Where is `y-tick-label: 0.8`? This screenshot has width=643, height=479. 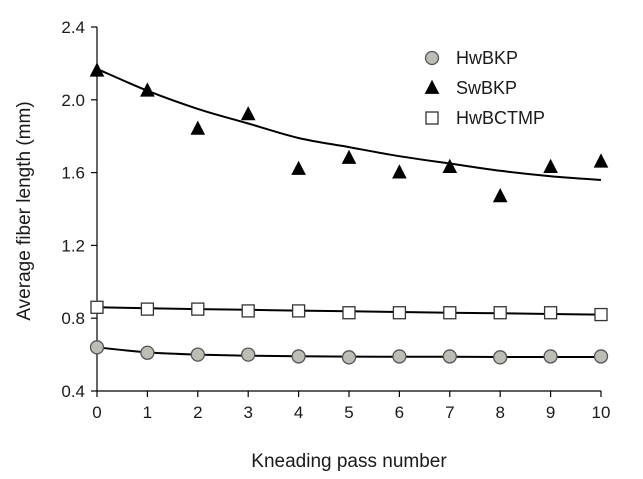 y-tick-label: 0.8 is located at coordinates (73, 318).